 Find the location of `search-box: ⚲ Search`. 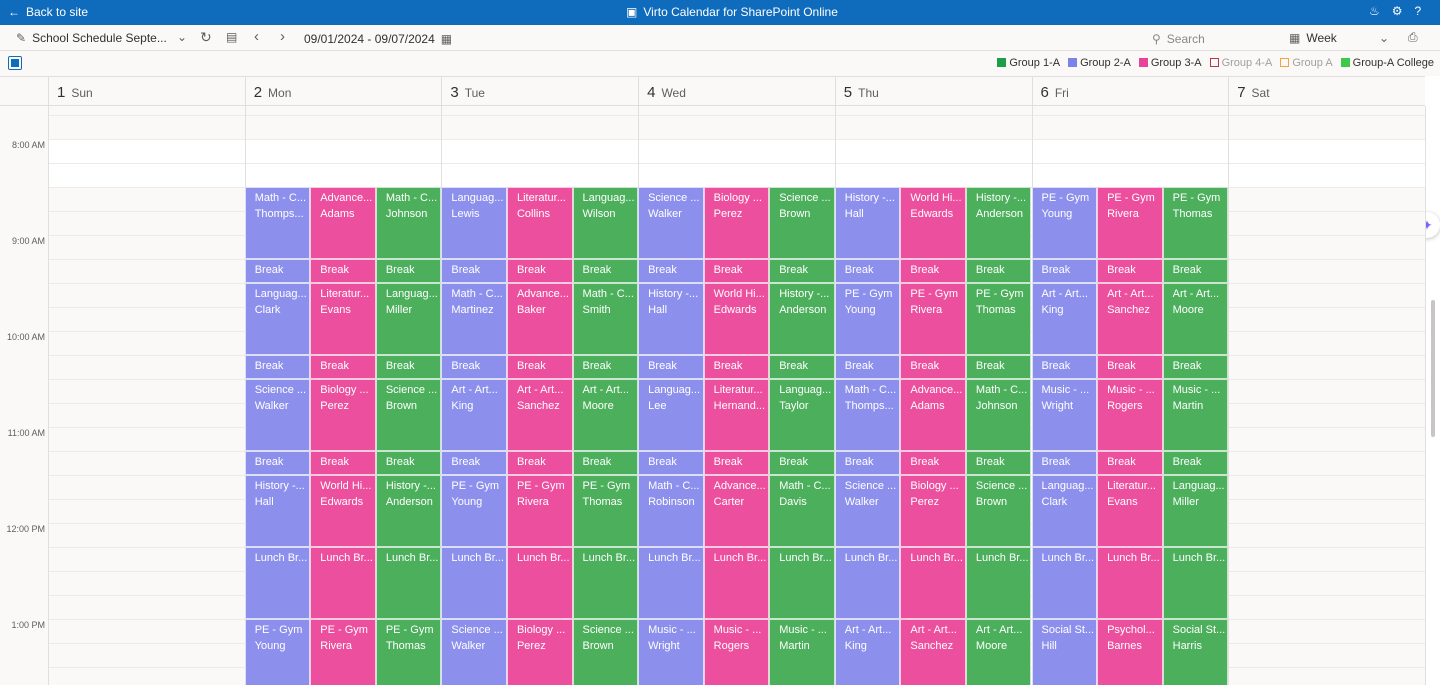

search-box: ⚲ Search is located at coordinates (1178, 39).